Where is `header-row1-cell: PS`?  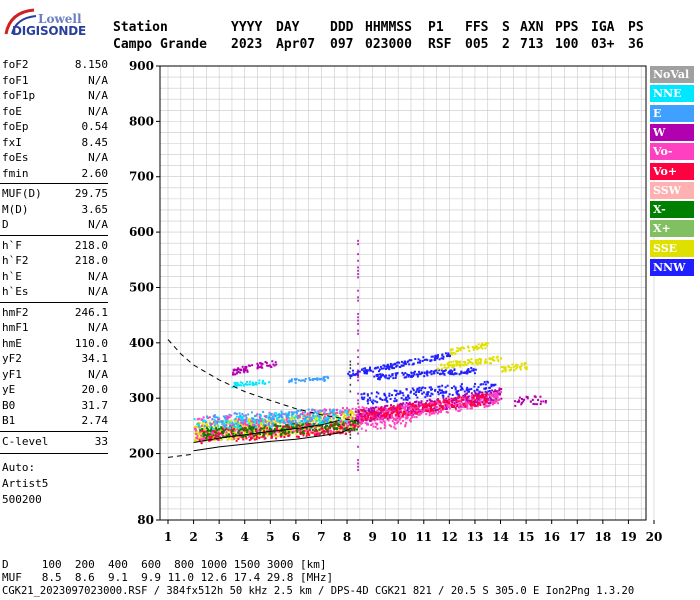
header-row1-cell: PS is located at coordinates (636, 27).